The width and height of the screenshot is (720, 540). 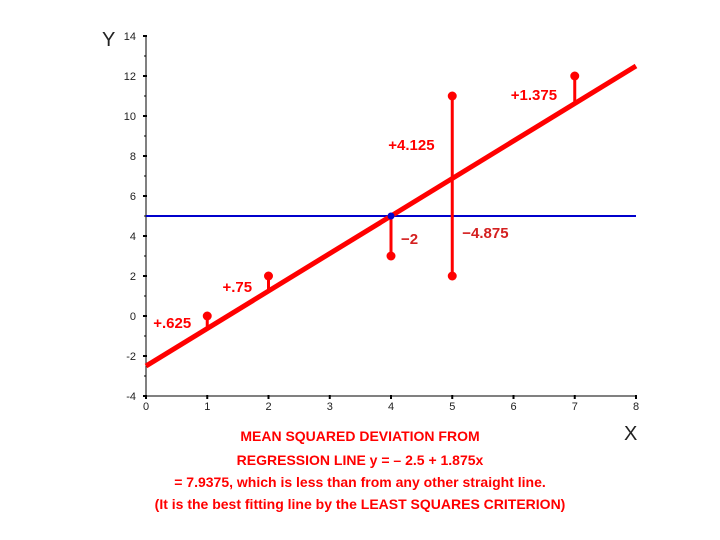 What do you see at coordinates (133, 197) in the screenshot?
I see `y-tick-label: 6` at bounding box center [133, 197].